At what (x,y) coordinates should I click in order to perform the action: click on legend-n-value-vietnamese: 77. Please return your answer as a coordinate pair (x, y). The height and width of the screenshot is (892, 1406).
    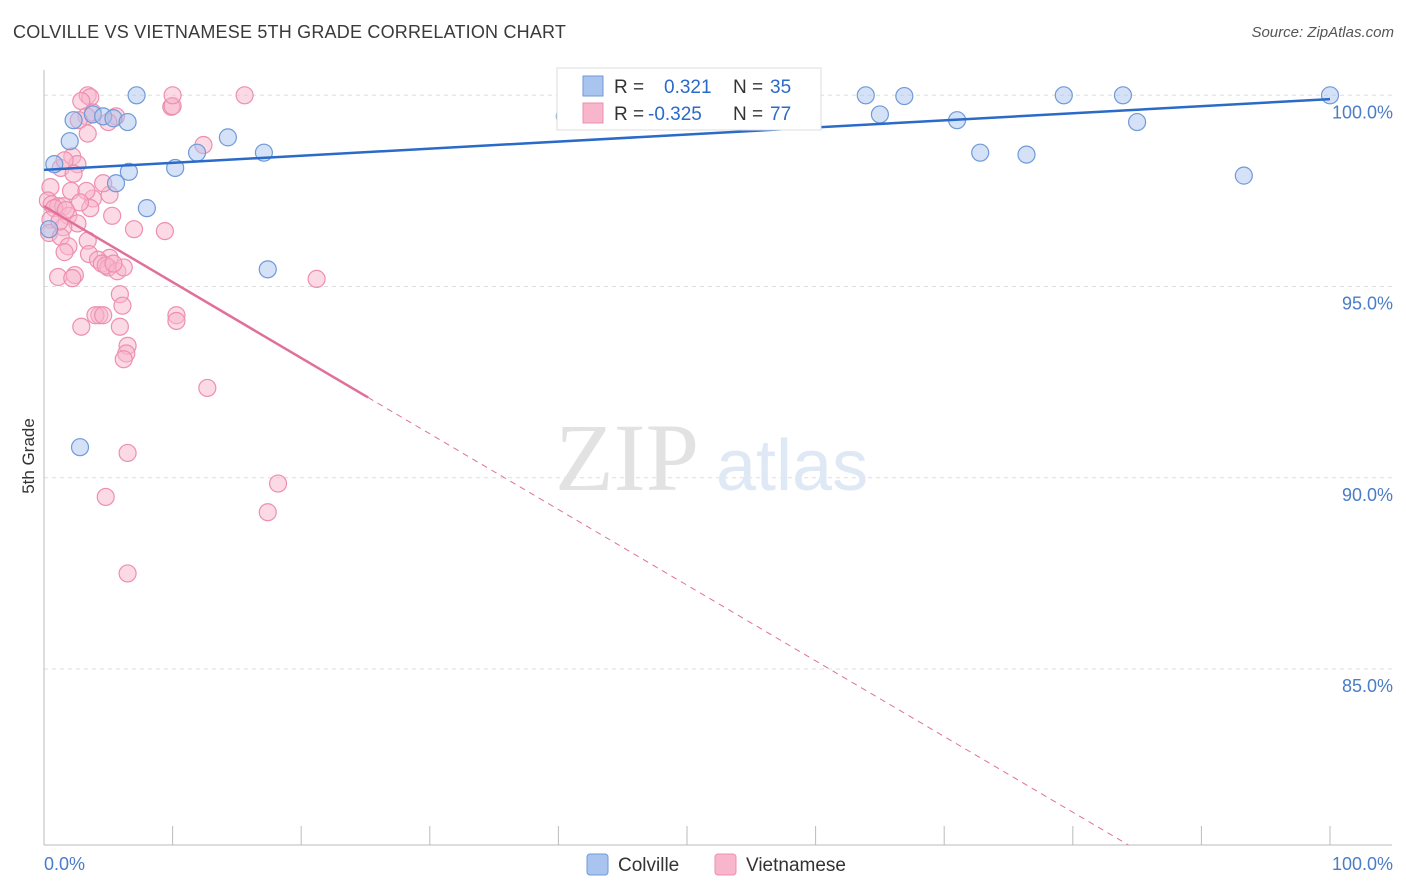
    Looking at the image, I should click on (780, 114).